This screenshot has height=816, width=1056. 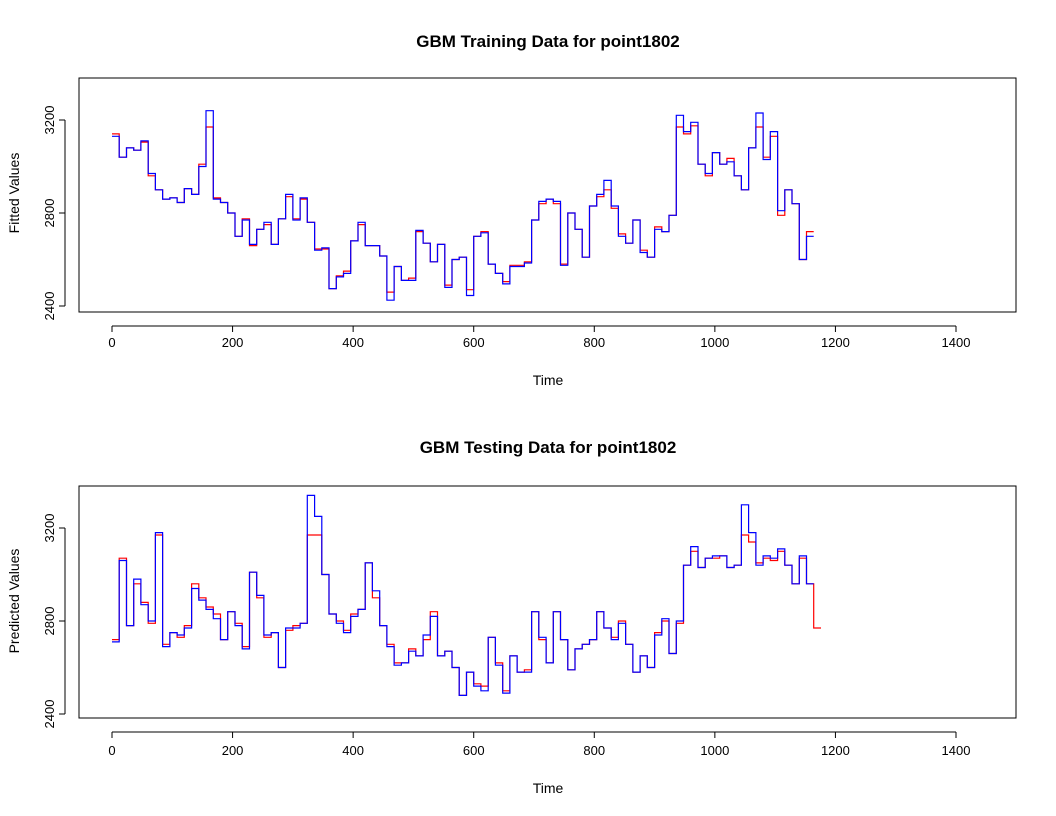 I want to click on training-x-tick-label: 1200, so click(x=835, y=342).